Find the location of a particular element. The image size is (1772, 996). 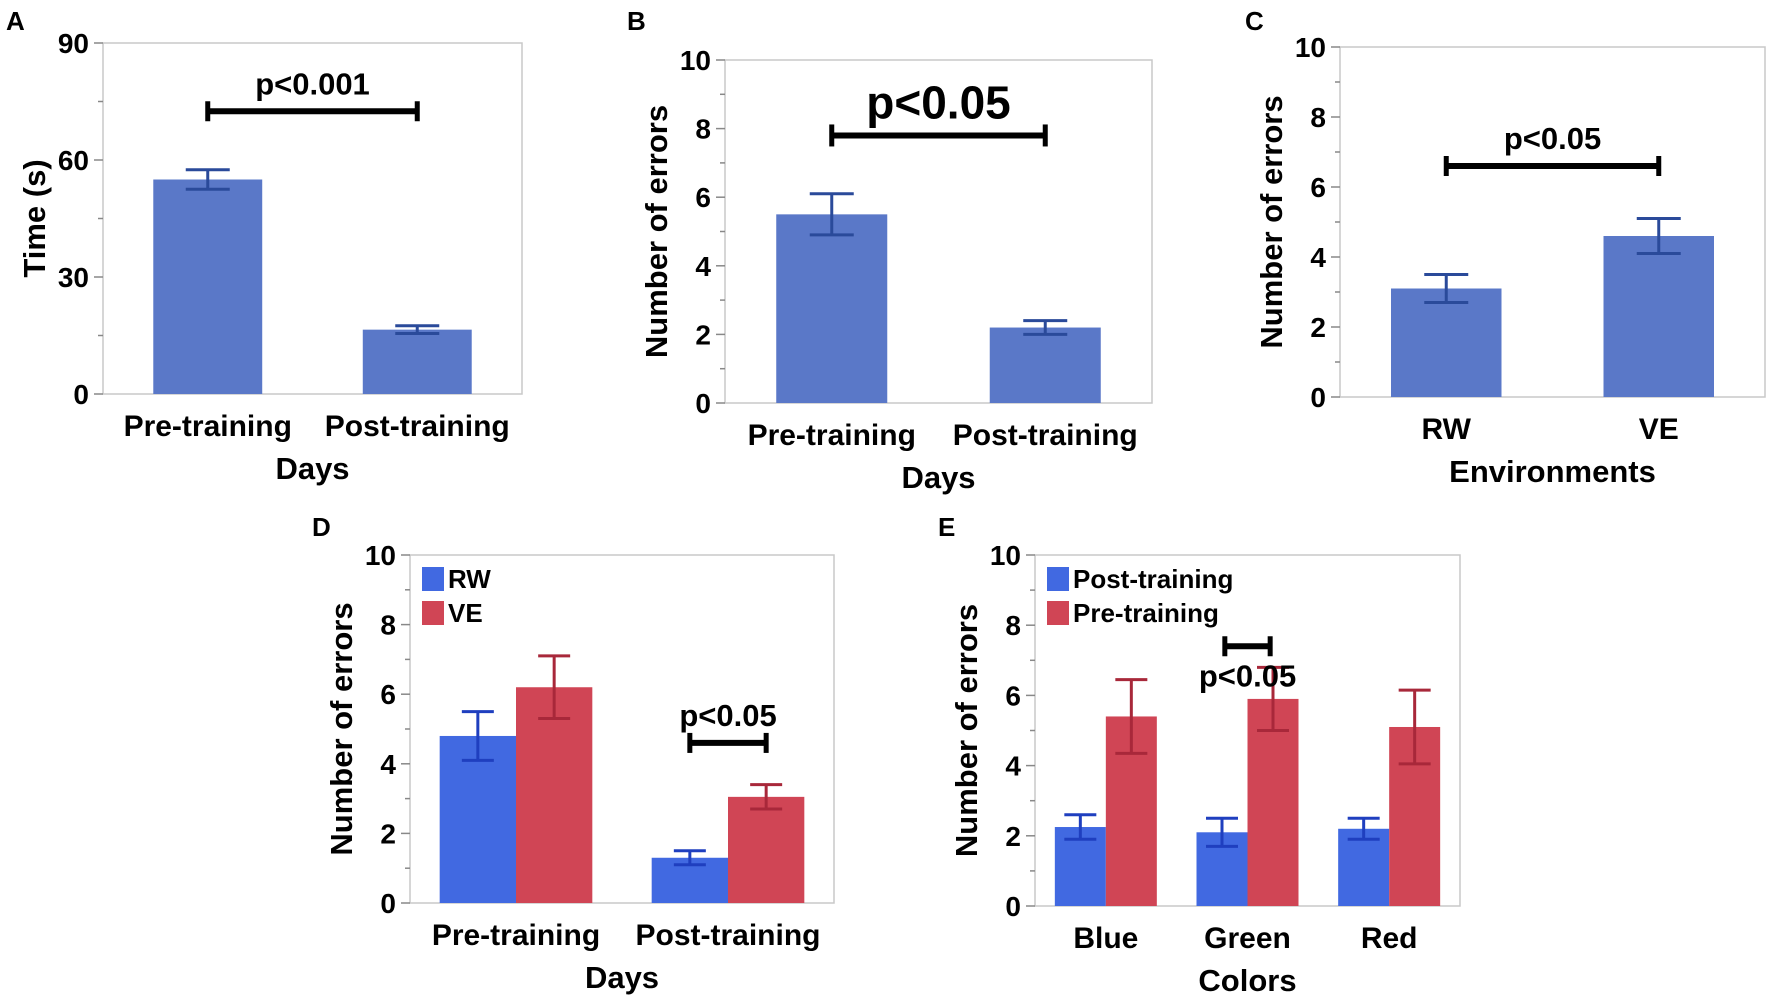

panel-b-x-axis-label: Days is located at coordinates (938, 477).